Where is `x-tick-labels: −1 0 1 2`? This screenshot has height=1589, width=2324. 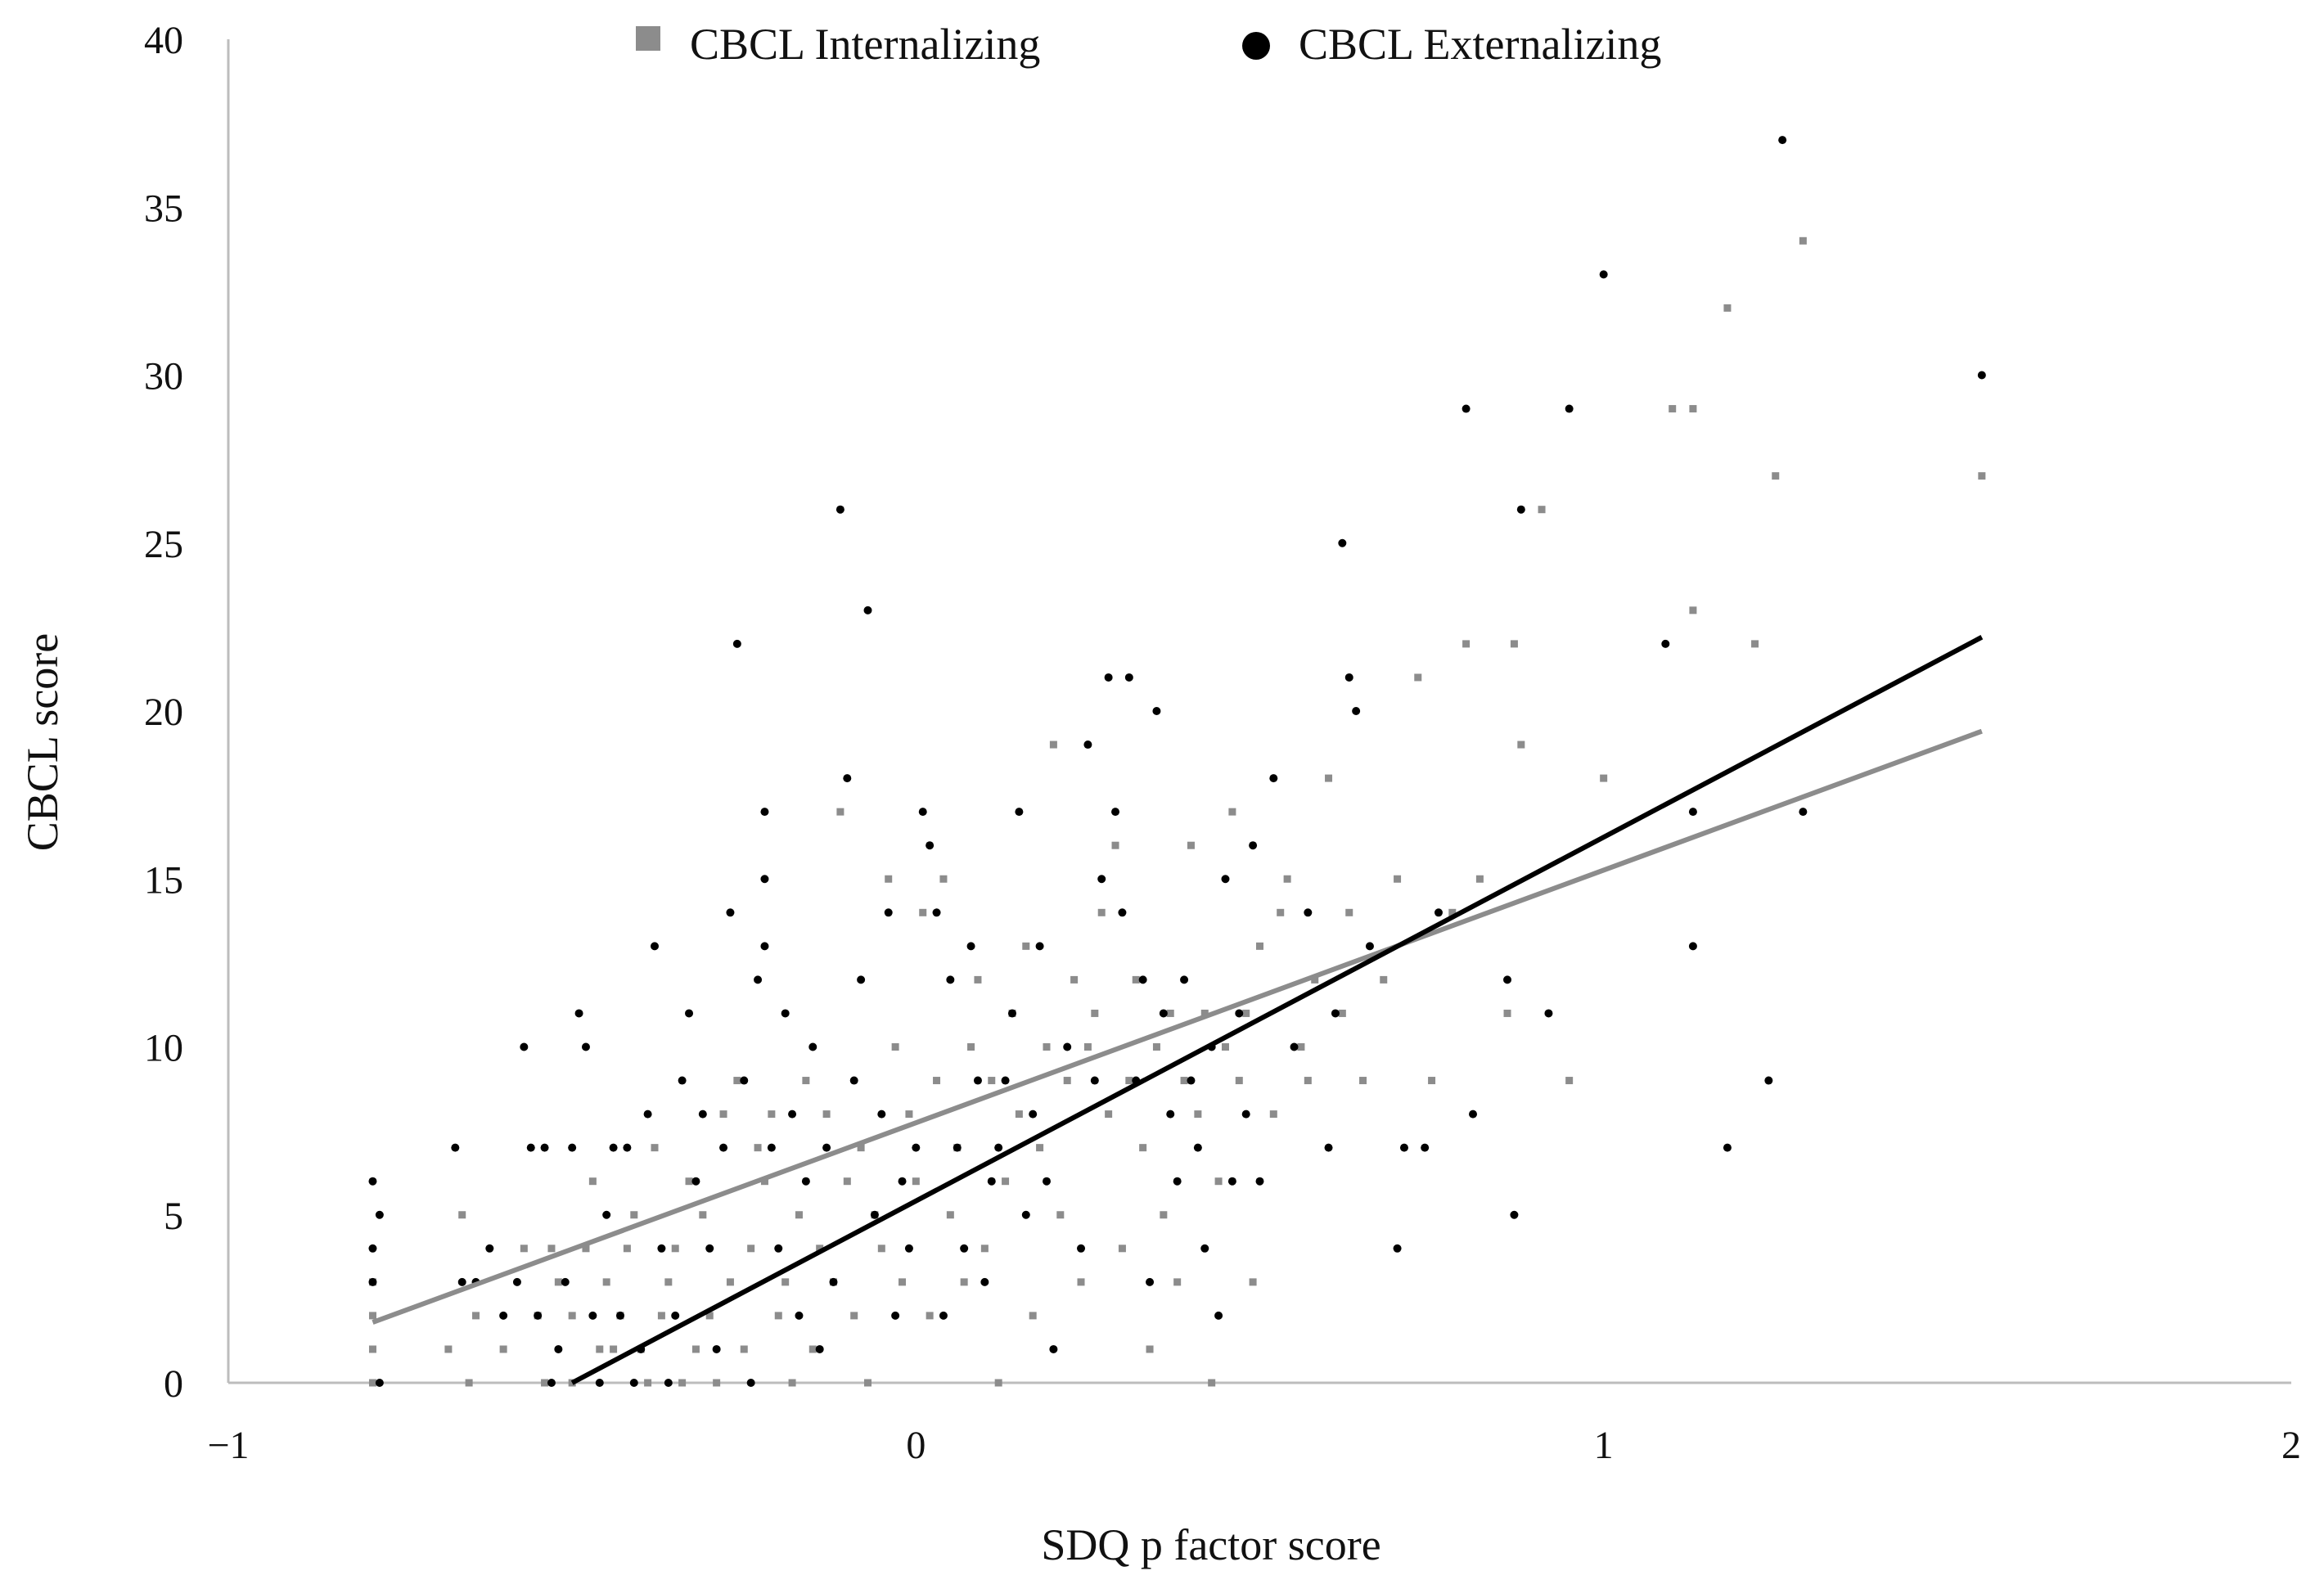
x-tick-labels: −1 0 1 2 is located at coordinates (1254, 1445).